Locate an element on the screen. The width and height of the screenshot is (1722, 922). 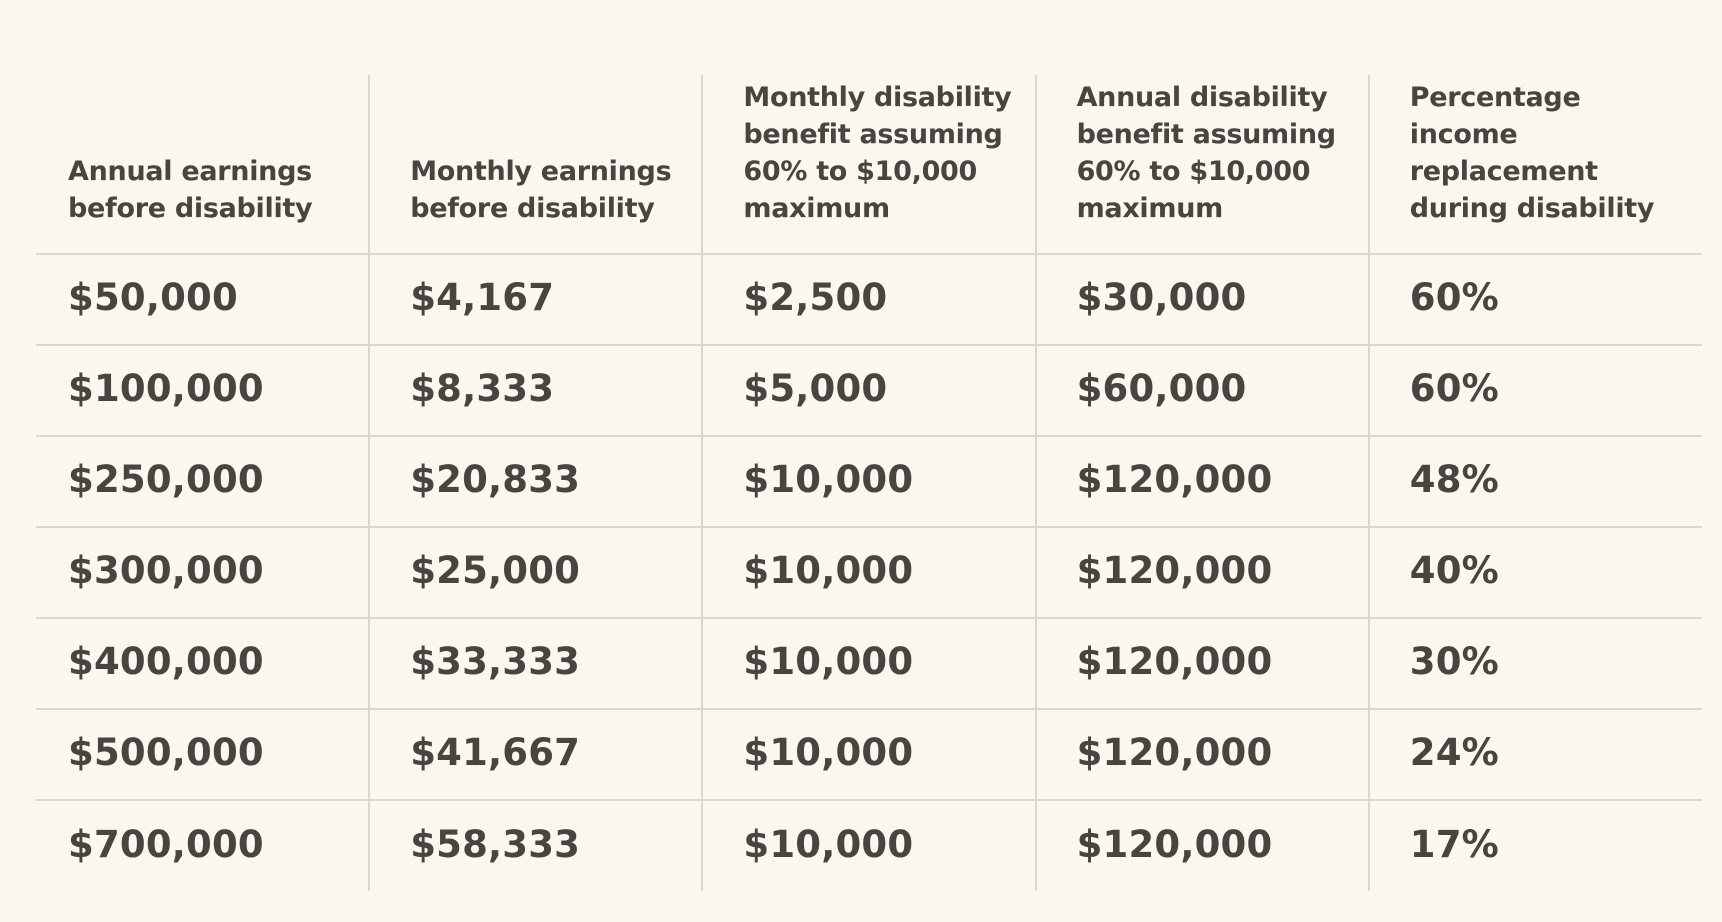
table-row: $700,000 $58,333 $10,000 $120,000 17% is located at coordinates (869, 845).